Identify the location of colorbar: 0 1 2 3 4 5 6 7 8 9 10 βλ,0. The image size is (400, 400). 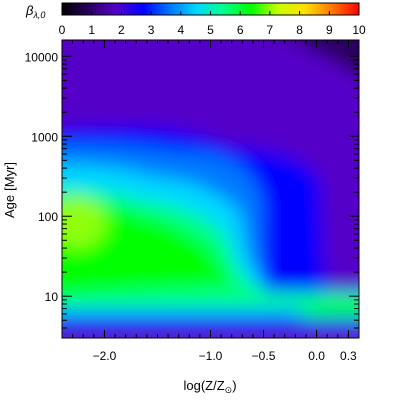
(195, 19).